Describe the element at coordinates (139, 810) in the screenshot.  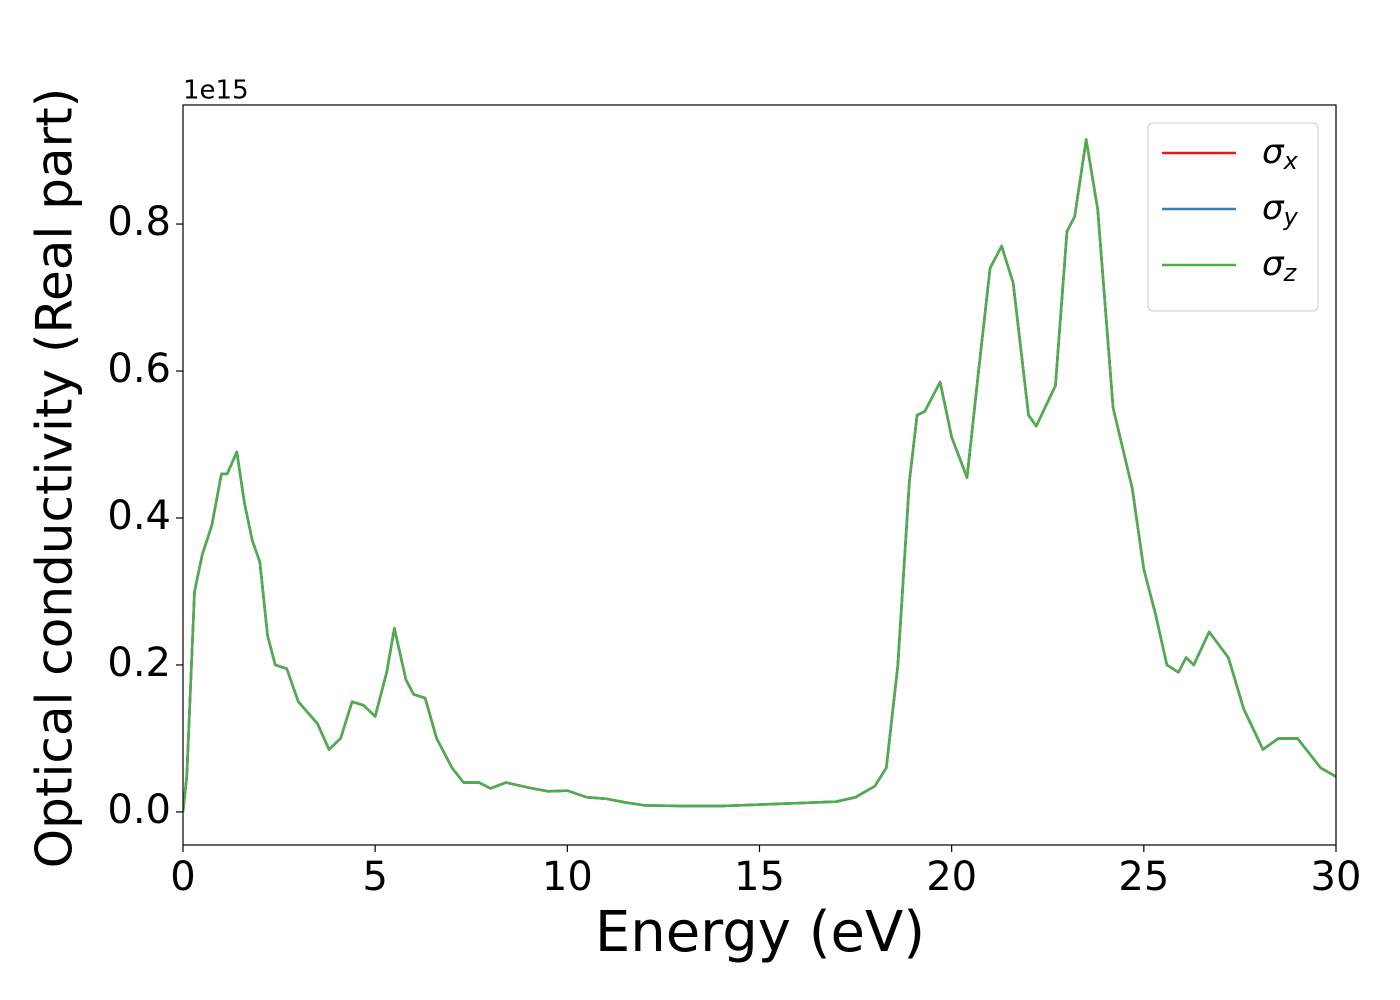
I see `y-tick-label: 0.0` at that location.